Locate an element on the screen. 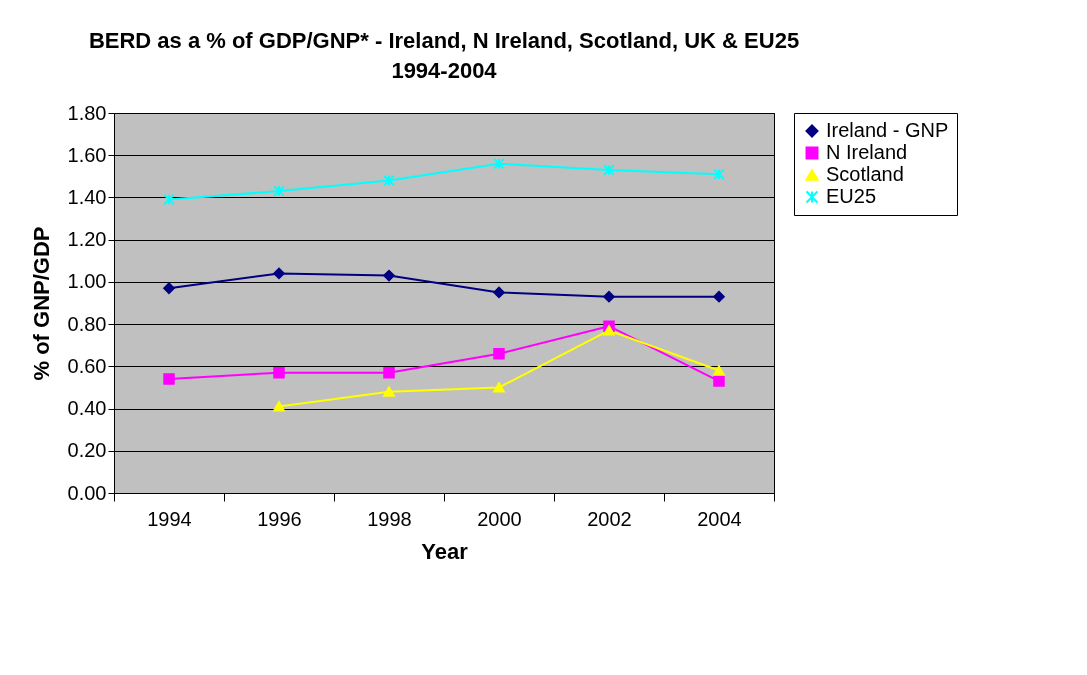 The height and width of the screenshot is (675, 1087). legend-label: Scotland is located at coordinates (865, 174).